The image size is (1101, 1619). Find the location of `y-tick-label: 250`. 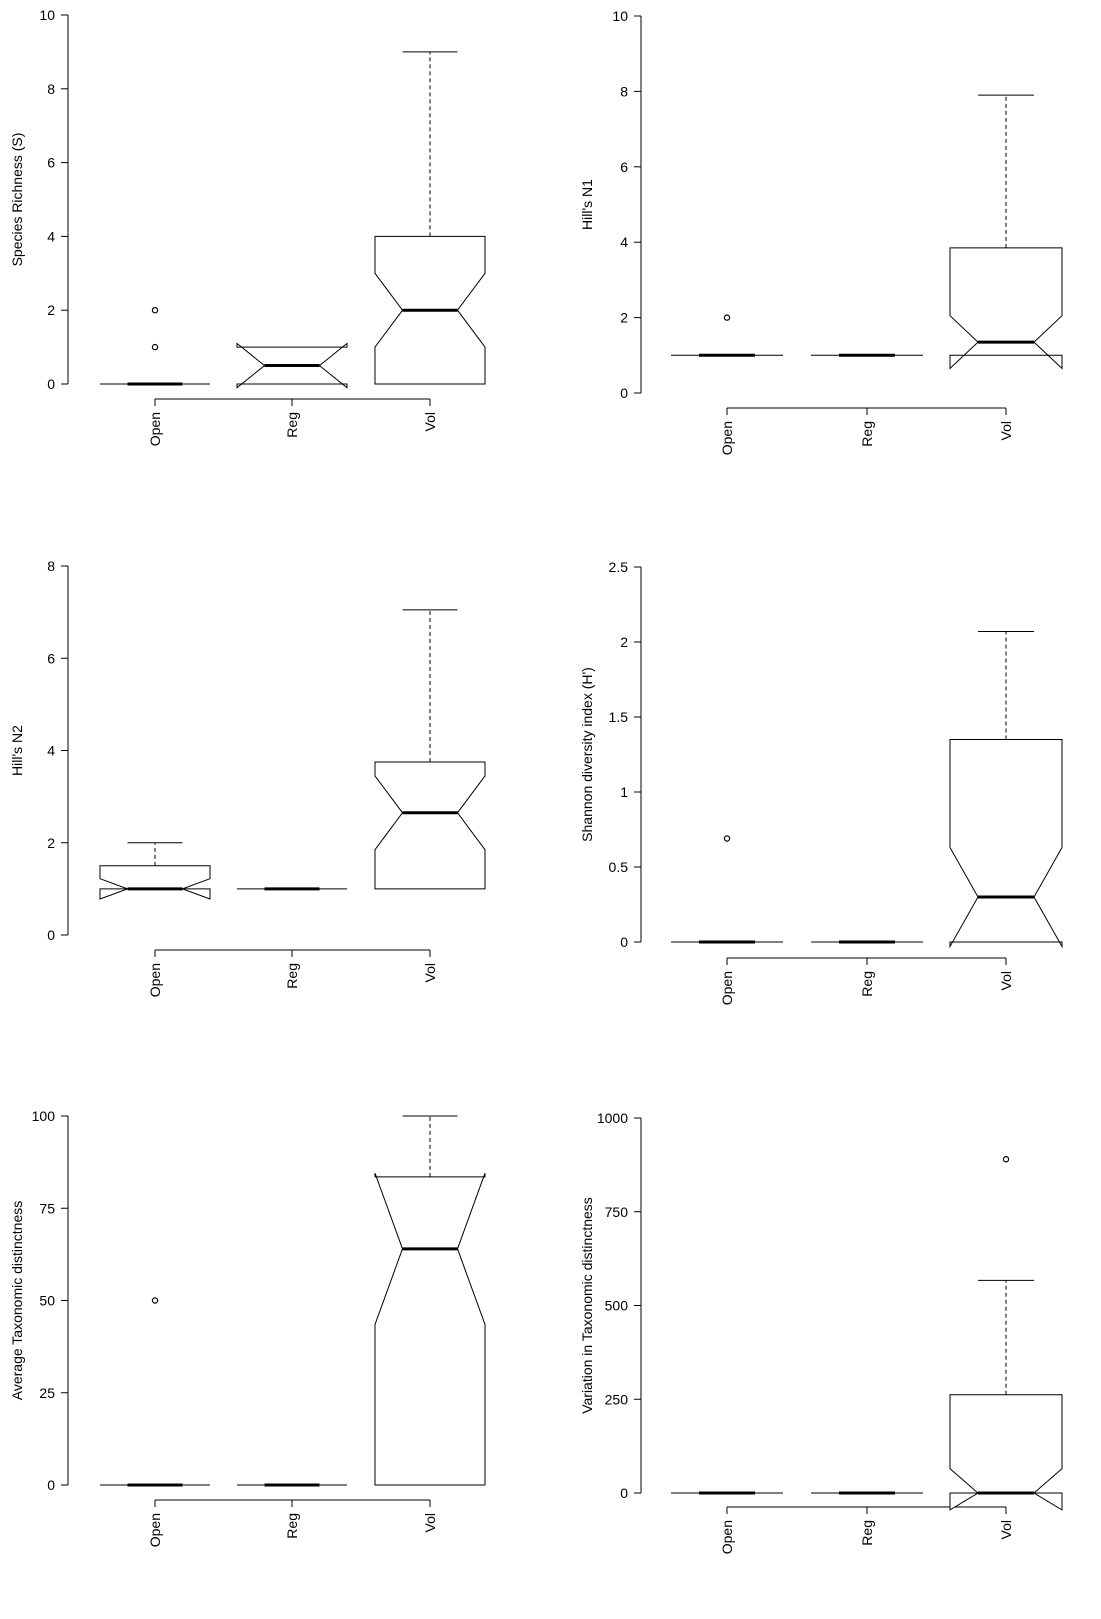

y-tick-label: 250 is located at coordinates (617, 1399).